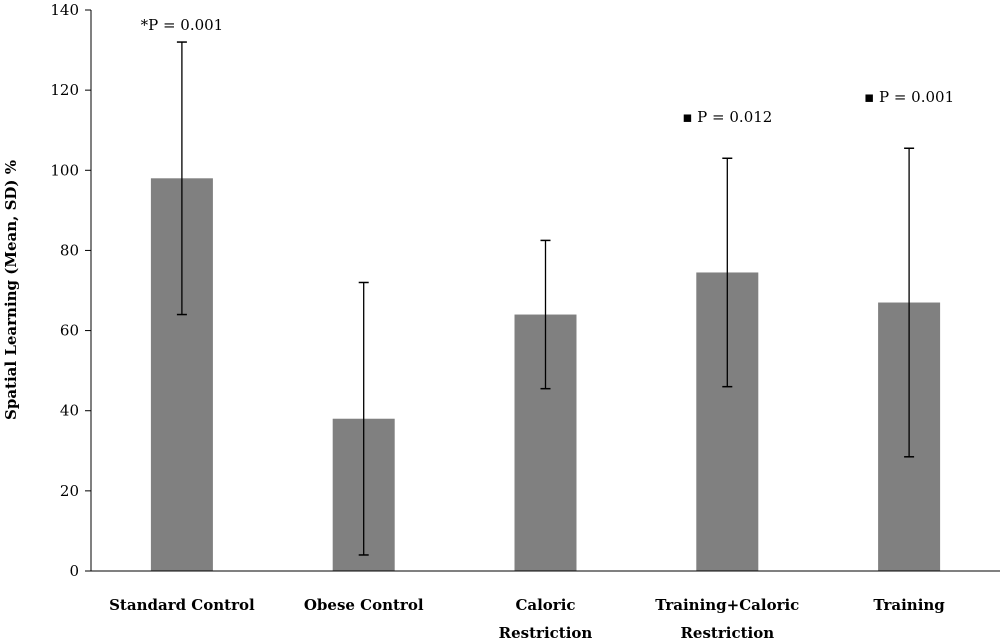 The width and height of the screenshot is (1000, 644). Describe the element at coordinates (69, 411) in the screenshot. I see `y-tick-label: 40` at that location.